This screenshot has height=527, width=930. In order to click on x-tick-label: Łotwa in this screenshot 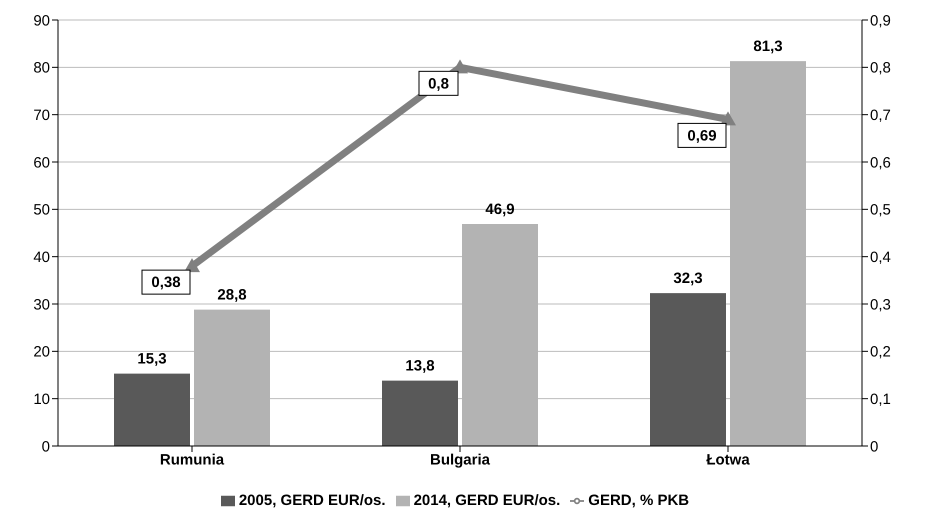, I will do `click(728, 460)`.